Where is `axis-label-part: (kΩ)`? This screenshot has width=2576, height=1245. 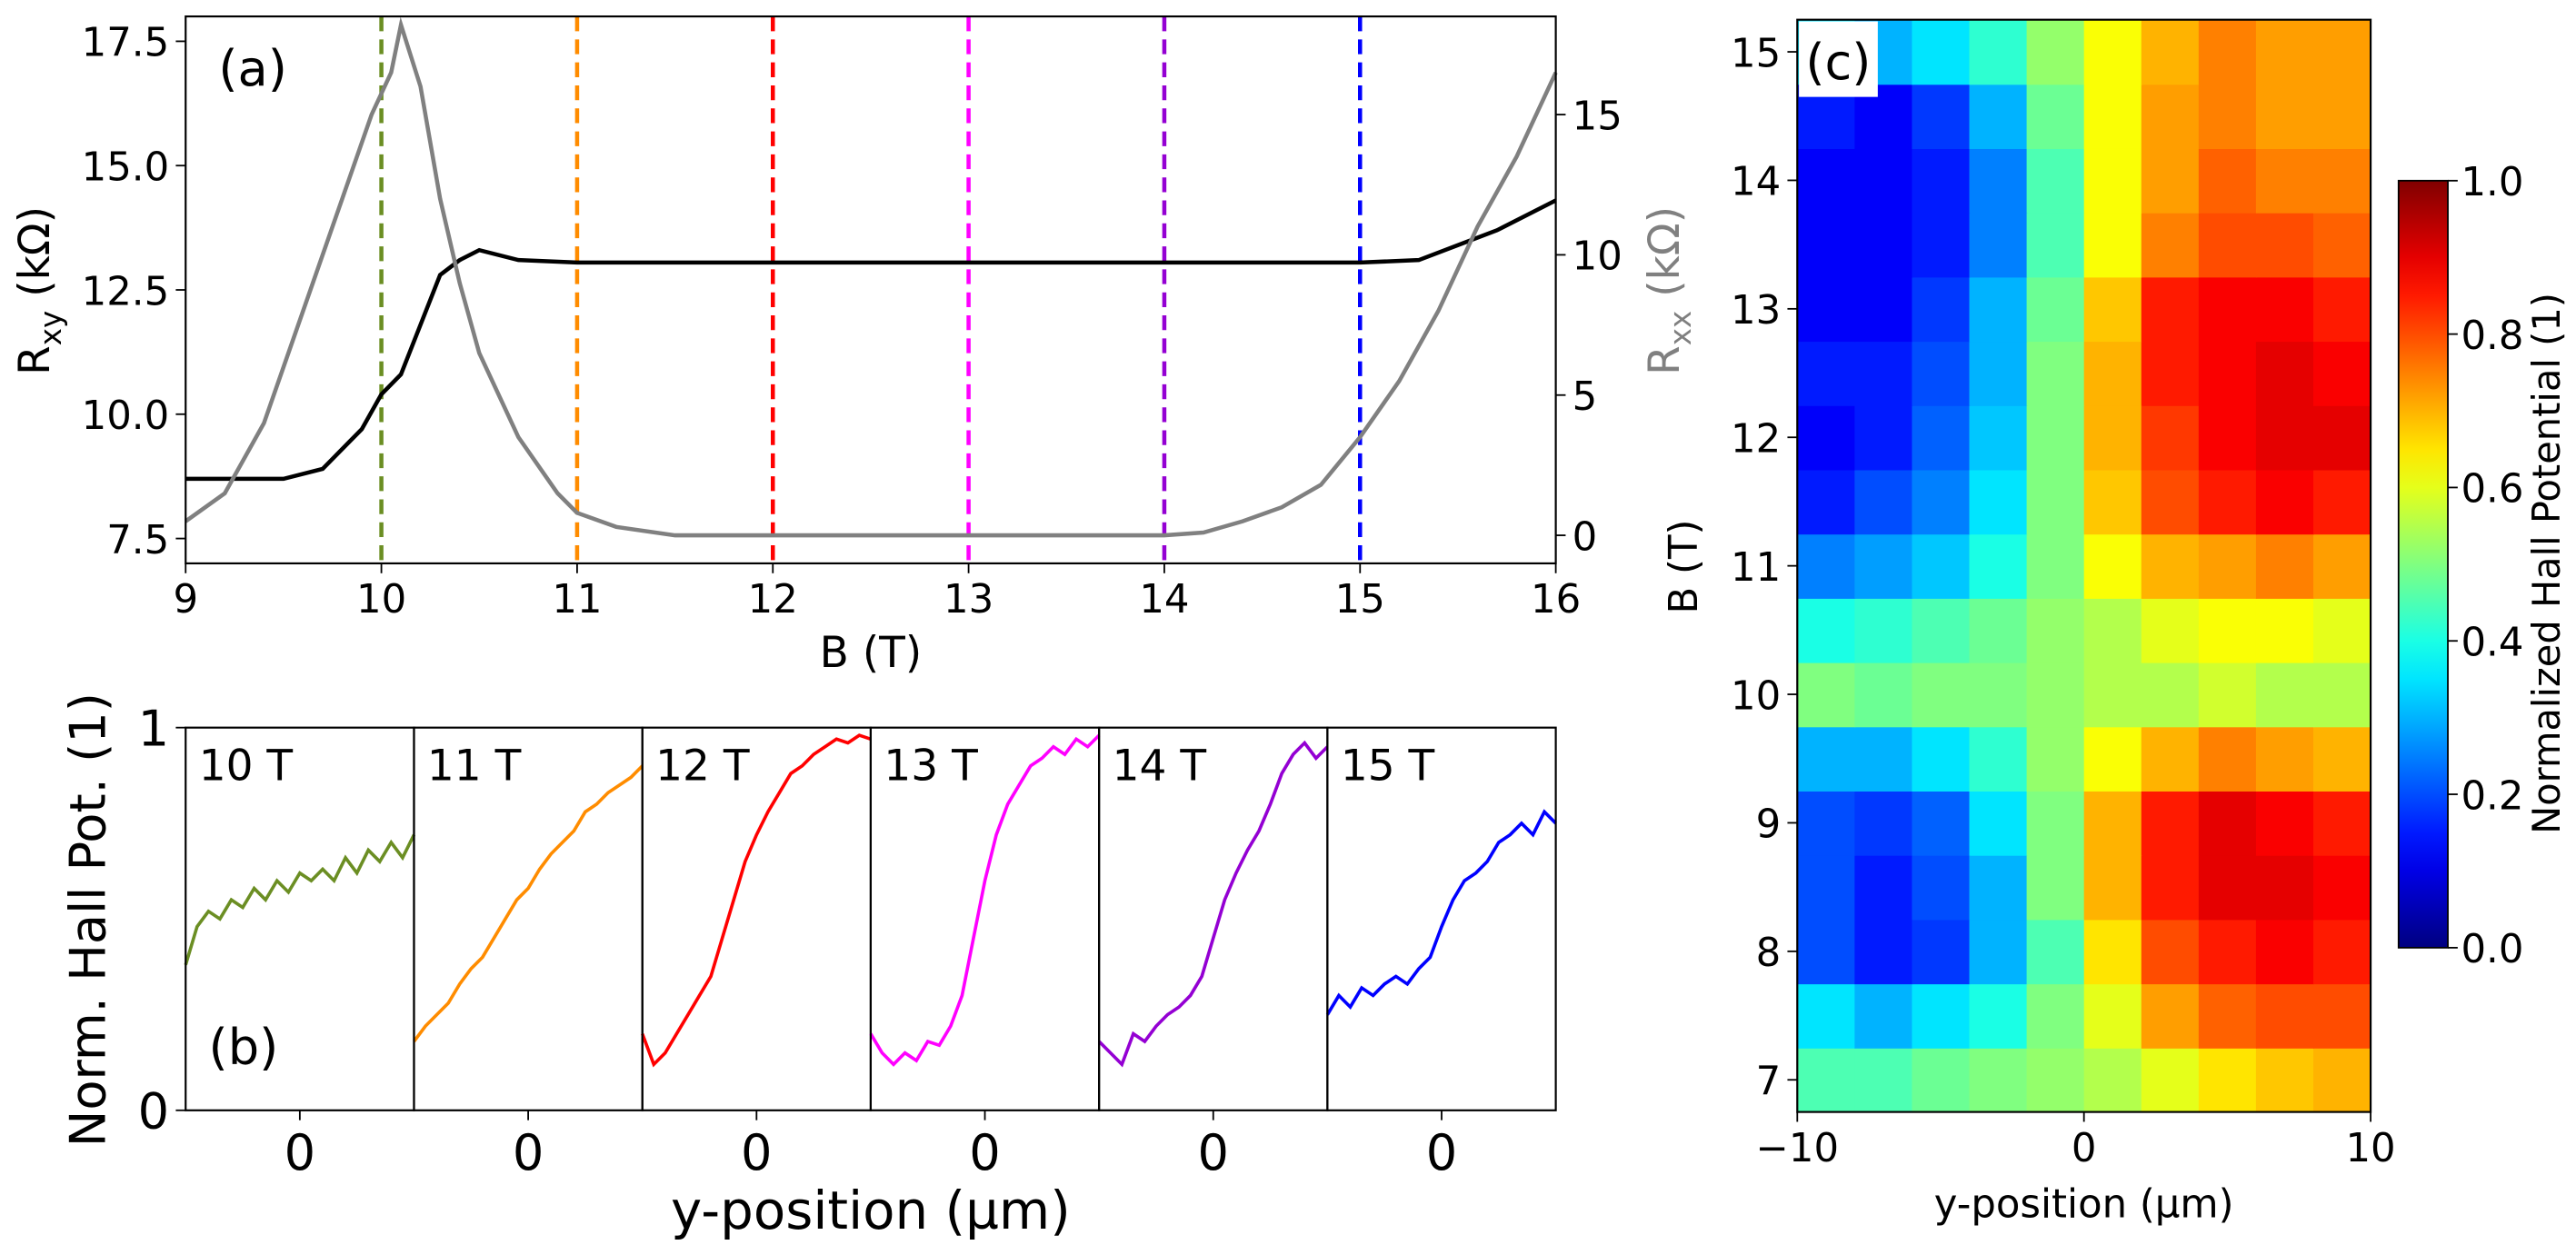 axis-label-part: (kΩ) is located at coordinates (1665, 258).